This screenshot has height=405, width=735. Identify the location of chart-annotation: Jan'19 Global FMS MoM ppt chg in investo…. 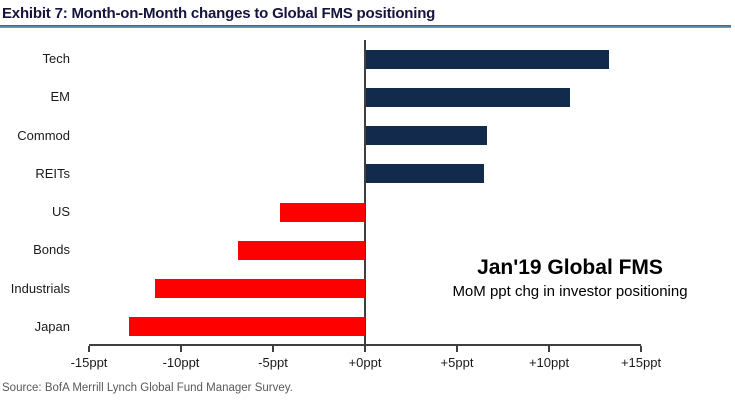
(570, 278).